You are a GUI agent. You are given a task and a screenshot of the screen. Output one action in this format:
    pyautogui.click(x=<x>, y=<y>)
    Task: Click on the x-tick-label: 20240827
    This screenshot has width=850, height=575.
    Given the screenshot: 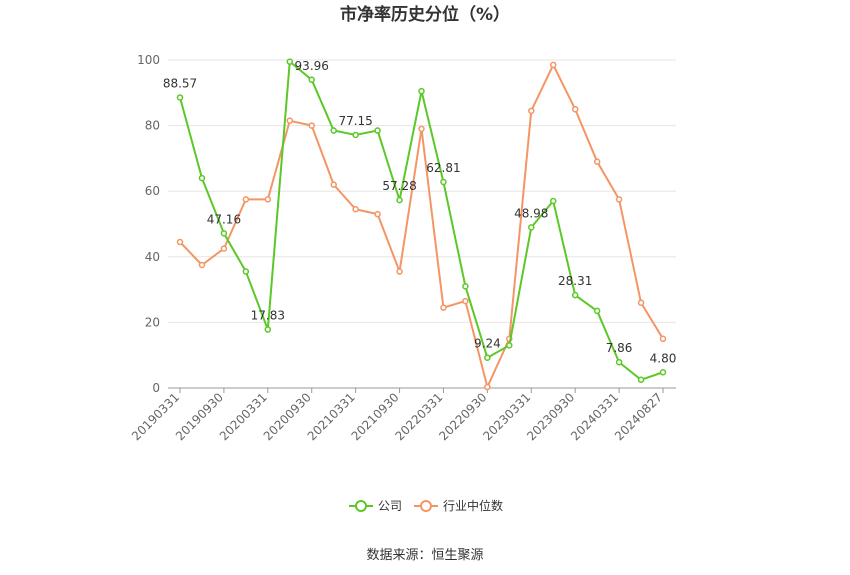 What is the action you would take?
    pyautogui.click(x=638, y=416)
    